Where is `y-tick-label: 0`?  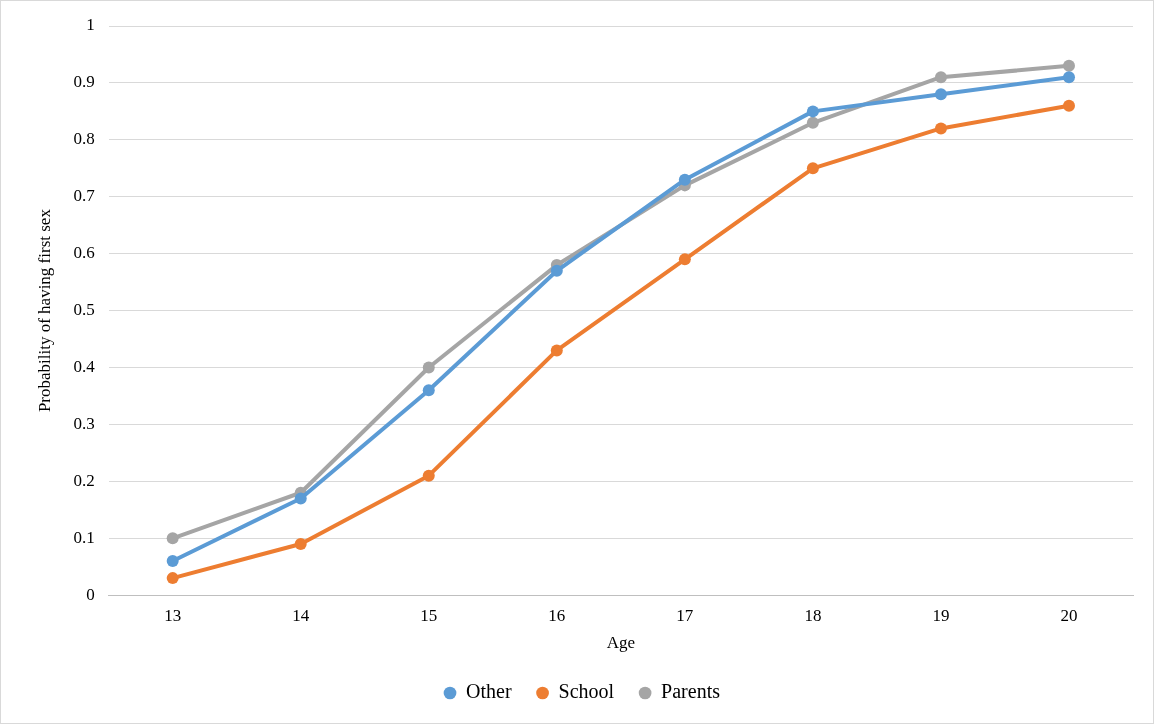 y-tick-label: 0 is located at coordinates (90, 594).